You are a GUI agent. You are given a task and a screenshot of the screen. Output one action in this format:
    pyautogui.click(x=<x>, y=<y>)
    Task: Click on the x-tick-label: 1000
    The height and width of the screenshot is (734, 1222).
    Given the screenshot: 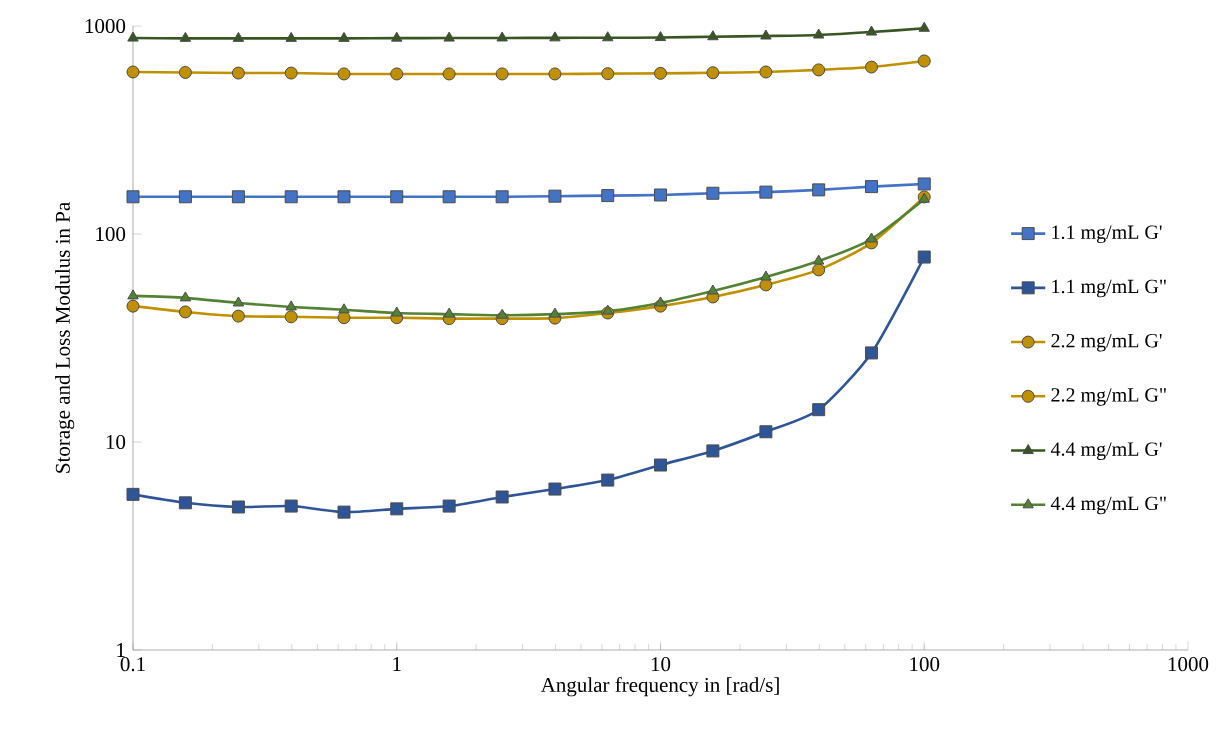 What is the action you would take?
    pyautogui.click(x=1188, y=664)
    